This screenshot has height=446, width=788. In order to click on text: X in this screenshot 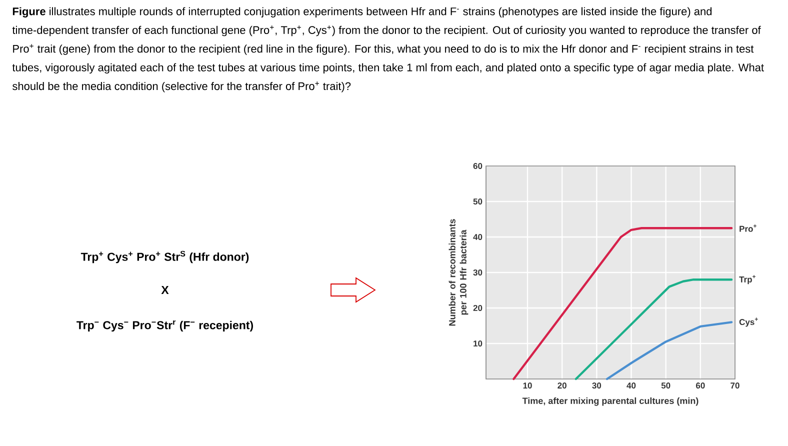, I will do `click(165, 290)`.